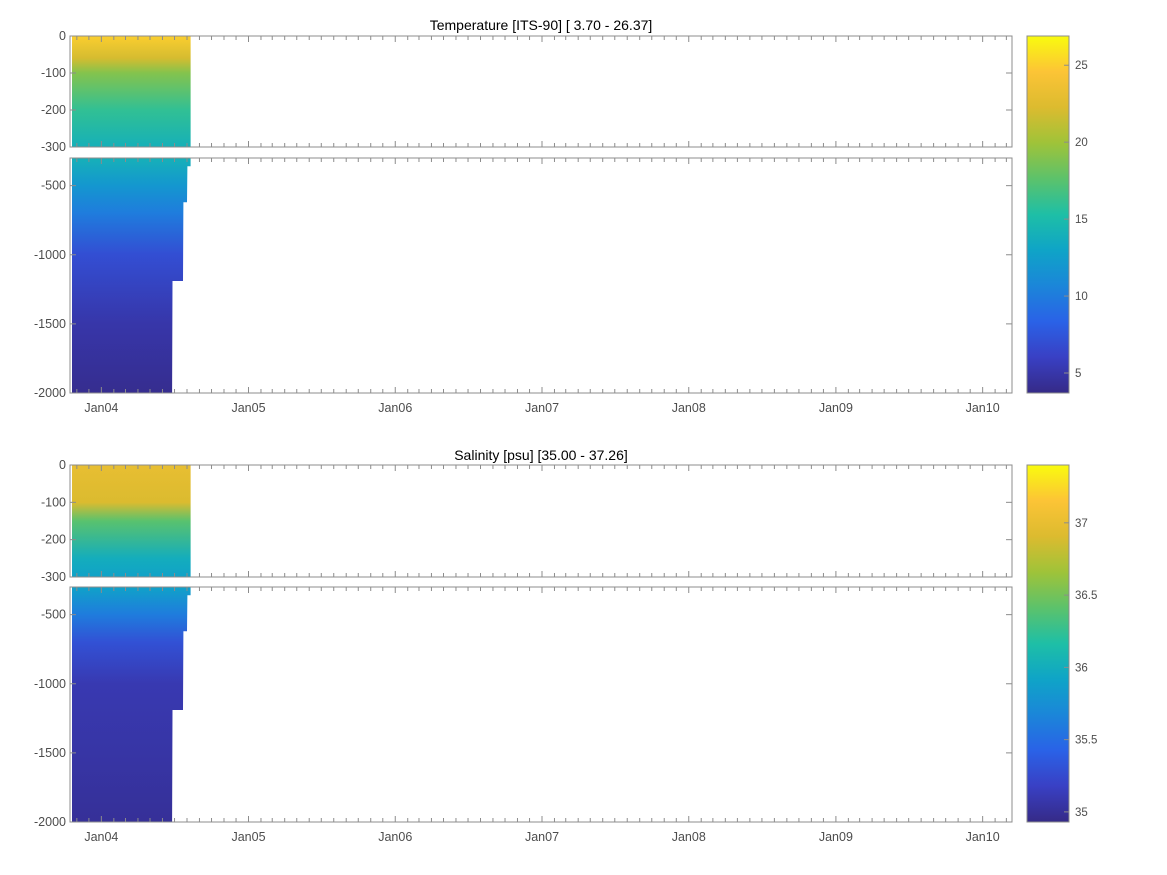 Image resolution: width=1167 pixels, height=875 pixels. What do you see at coordinates (131, 275) in the screenshot?
I see `temperature-lower-field` at bounding box center [131, 275].